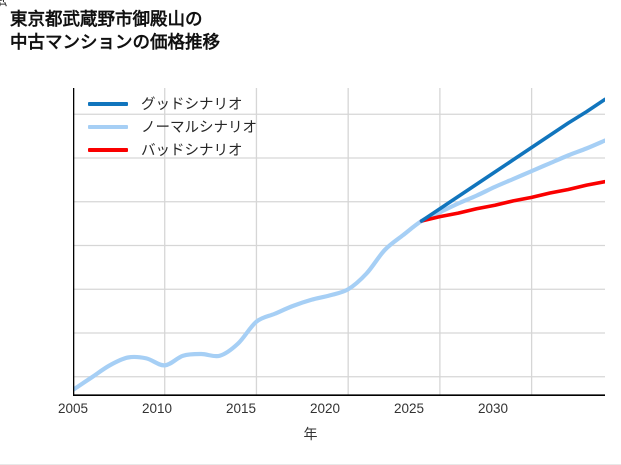 The height and width of the screenshot is (465, 621). I want to click on x-tick-label: 2020, so click(325, 408).